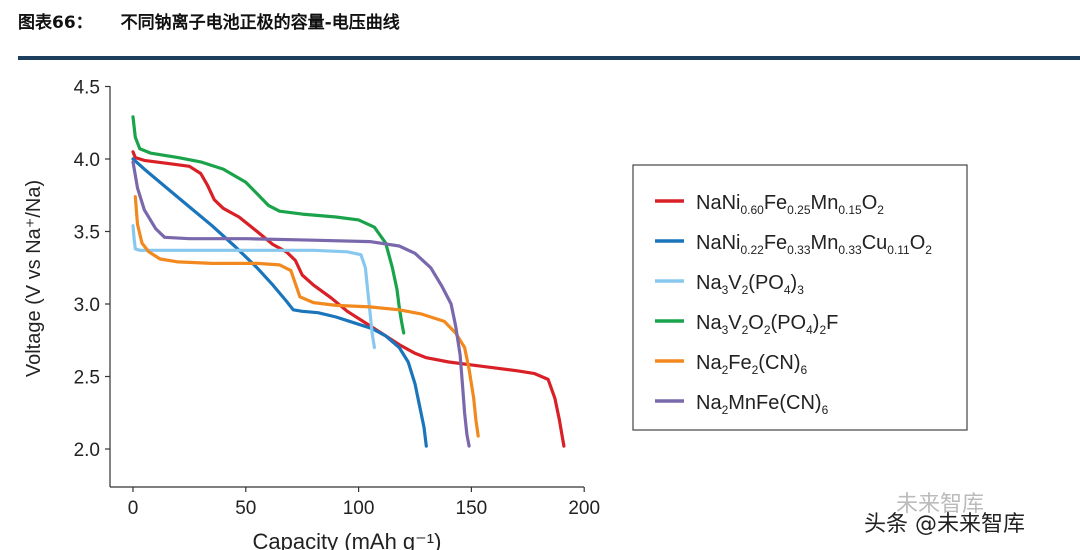 This screenshot has width=1080, height=550. Describe the element at coordinates (779, 363) in the screenshot. I see `legend-label-part: (CN)` at that location.